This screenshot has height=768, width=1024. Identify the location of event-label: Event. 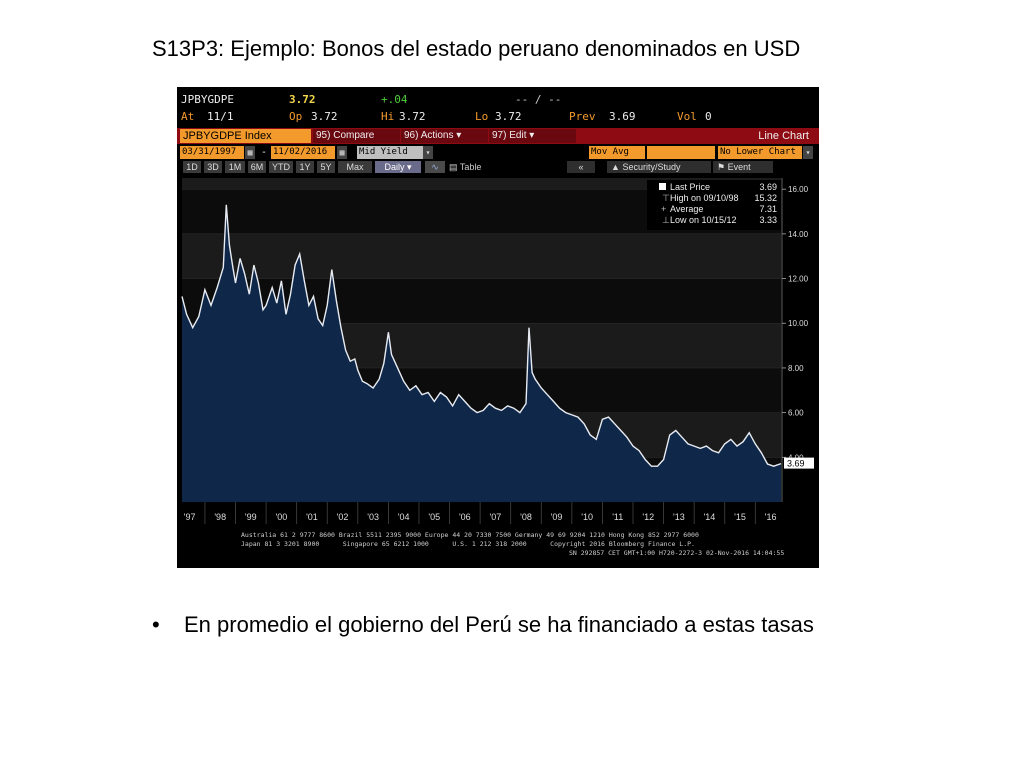
(739, 167).